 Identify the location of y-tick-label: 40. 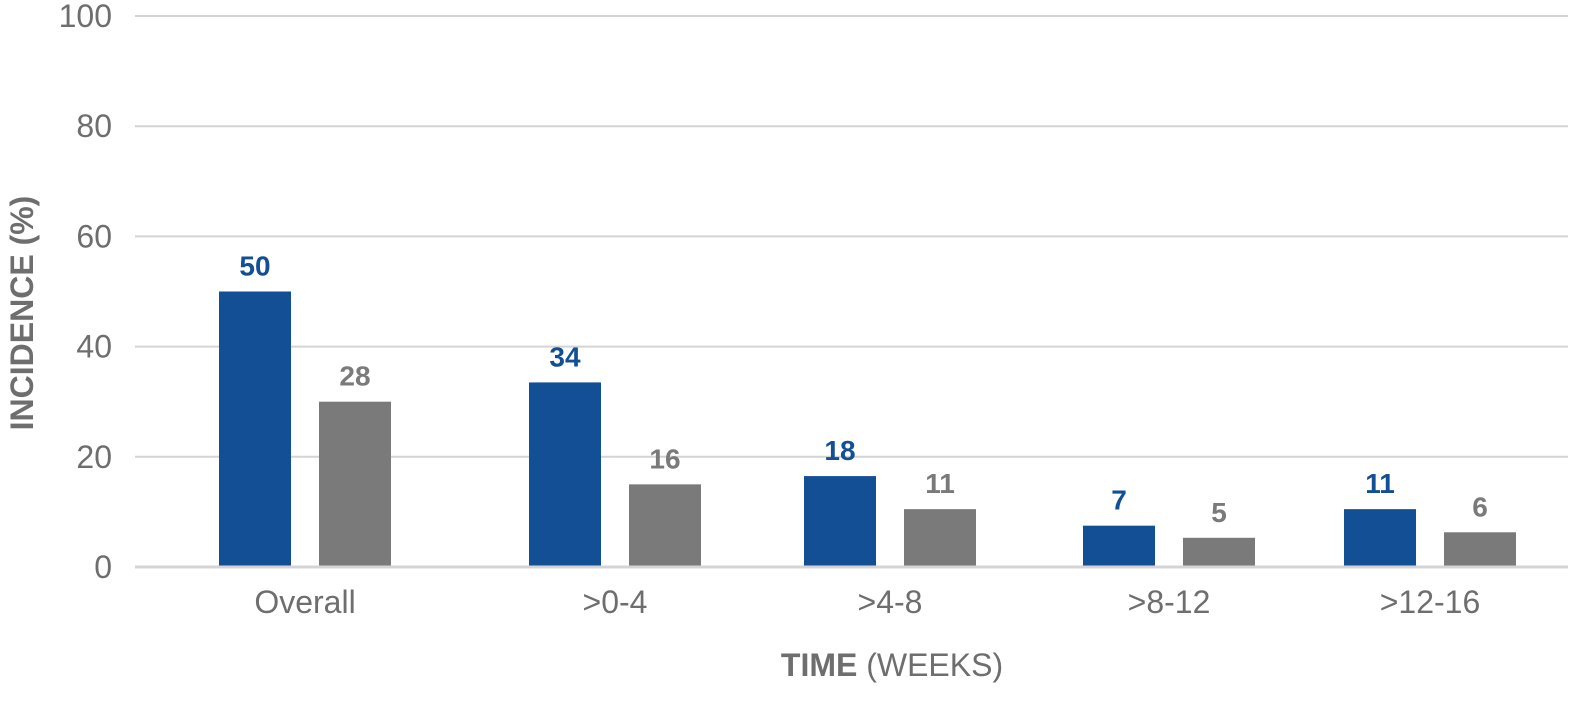
(94, 347).